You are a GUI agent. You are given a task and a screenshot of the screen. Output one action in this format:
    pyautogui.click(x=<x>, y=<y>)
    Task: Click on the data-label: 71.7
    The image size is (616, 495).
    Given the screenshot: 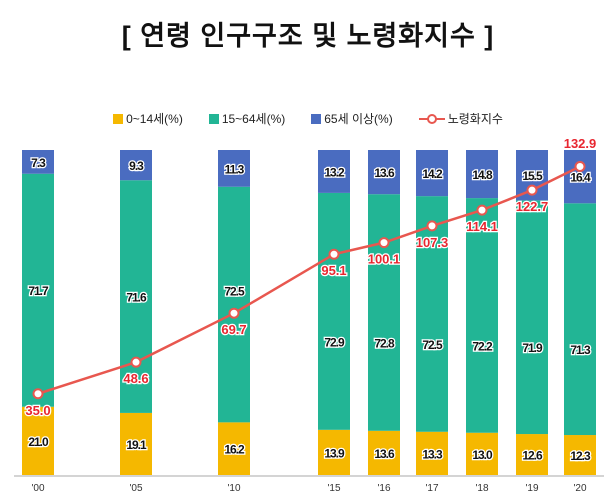 What is the action you would take?
    pyautogui.click(x=38, y=291)
    